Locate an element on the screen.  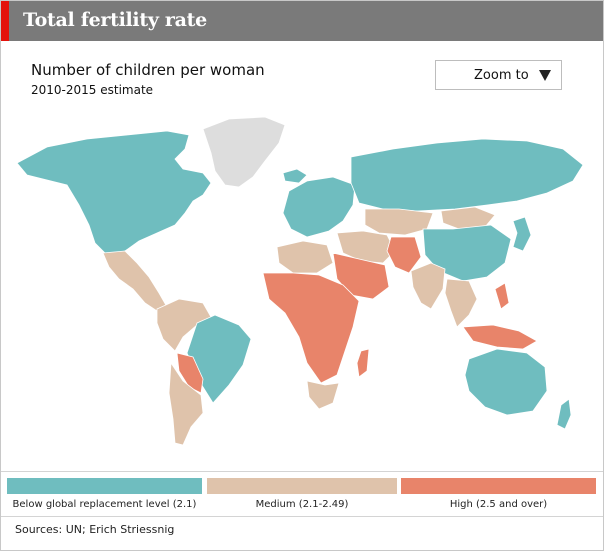
region-southeast-asia-mainland is located at coordinates (461, 303).